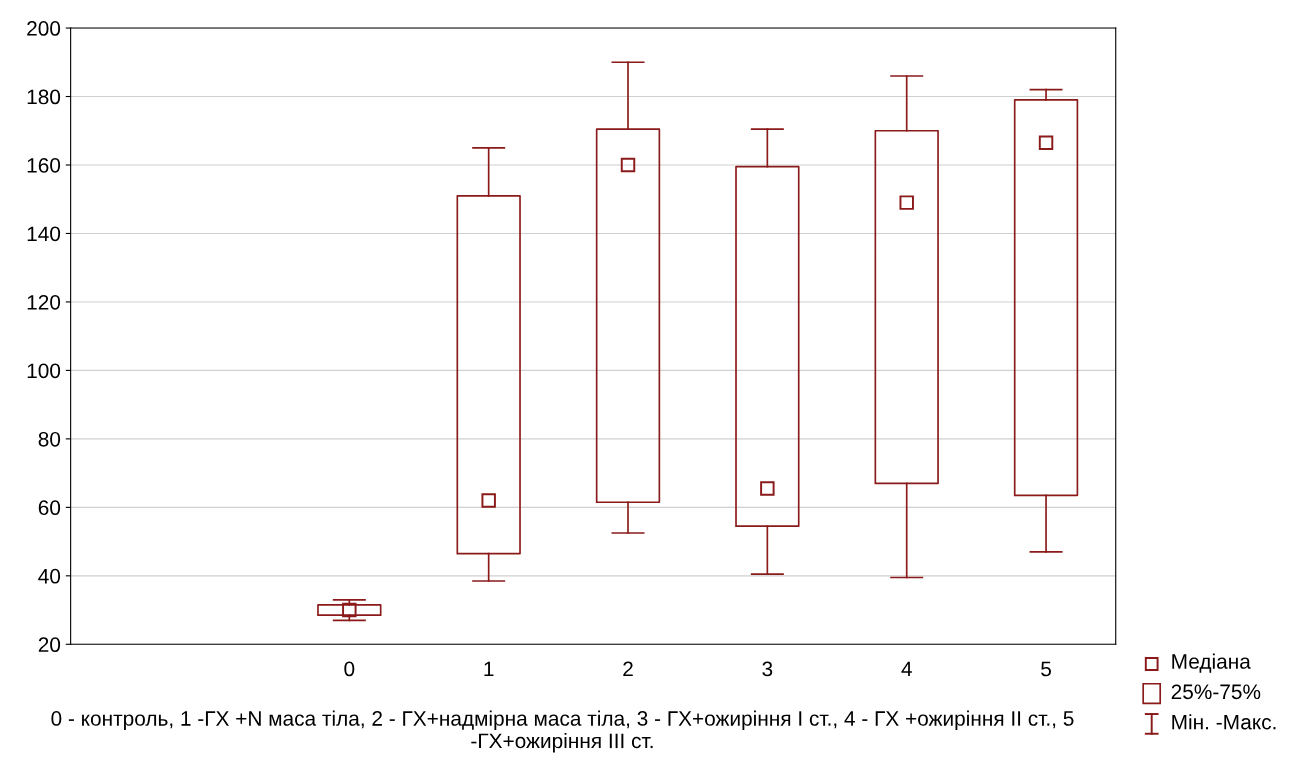 This screenshot has height=758, width=1308. What do you see at coordinates (44, 165) in the screenshot?
I see `y-tick-label: 160` at bounding box center [44, 165].